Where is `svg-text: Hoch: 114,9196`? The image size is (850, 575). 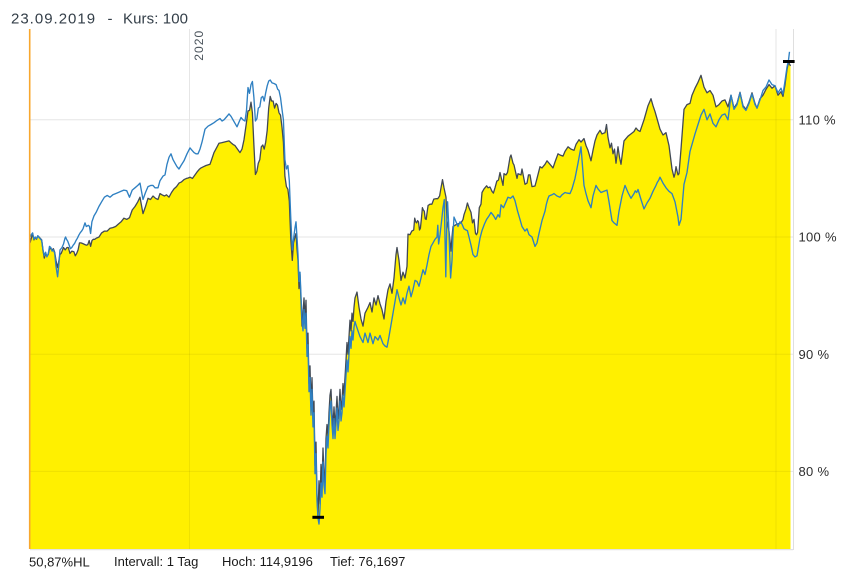 svg-text: Hoch: 114,9196 is located at coordinates (267, 561).